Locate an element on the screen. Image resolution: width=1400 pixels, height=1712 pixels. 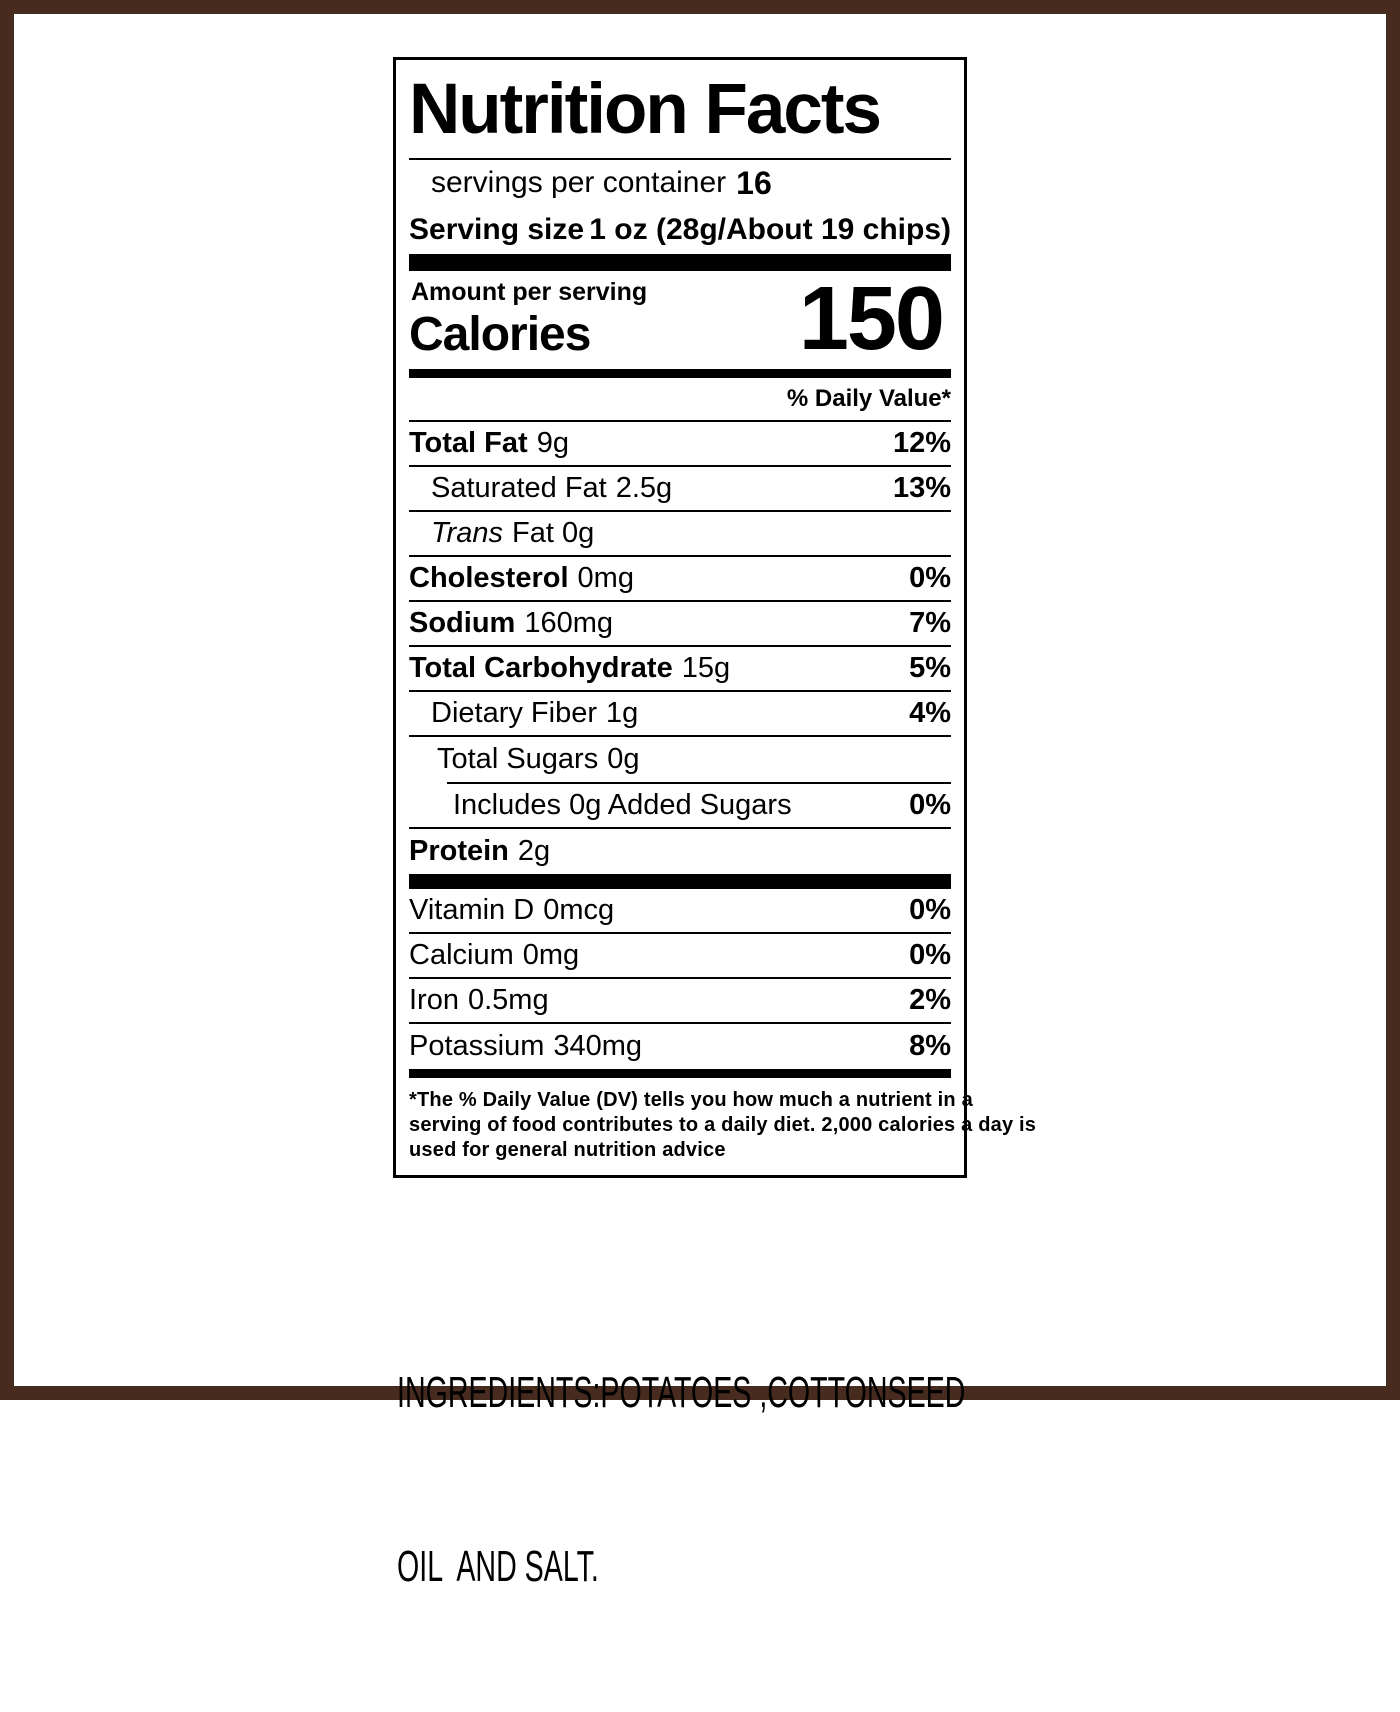
indented-divider is located at coordinates (699, 783).